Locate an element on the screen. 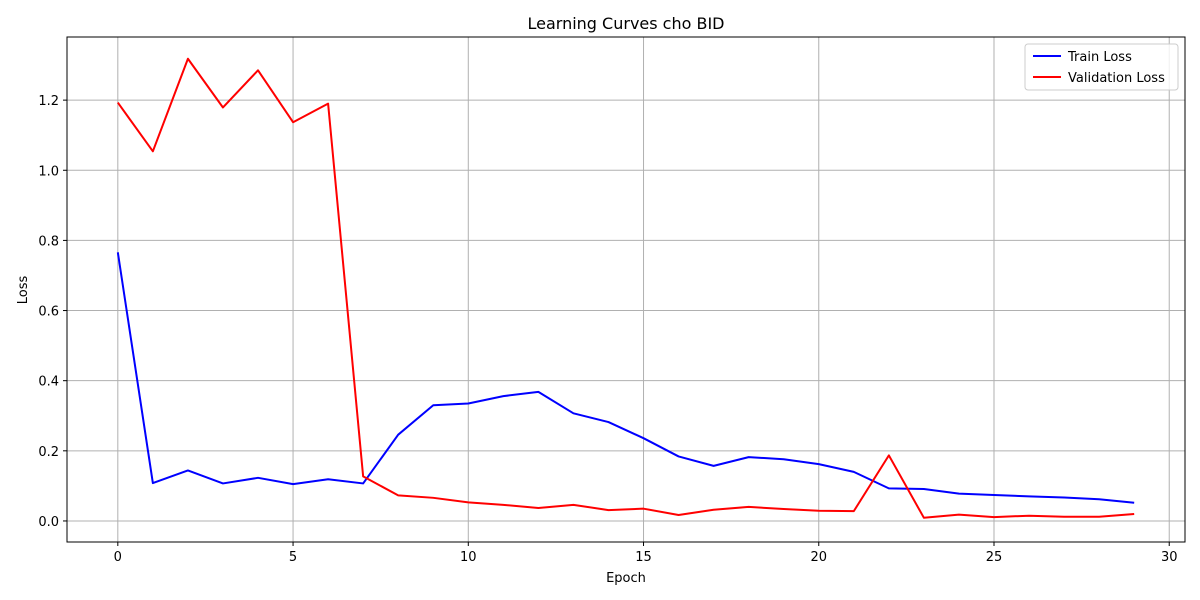 The width and height of the screenshot is (1200, 600). x-tick-label: 0 is located at coordinates (118, 557).